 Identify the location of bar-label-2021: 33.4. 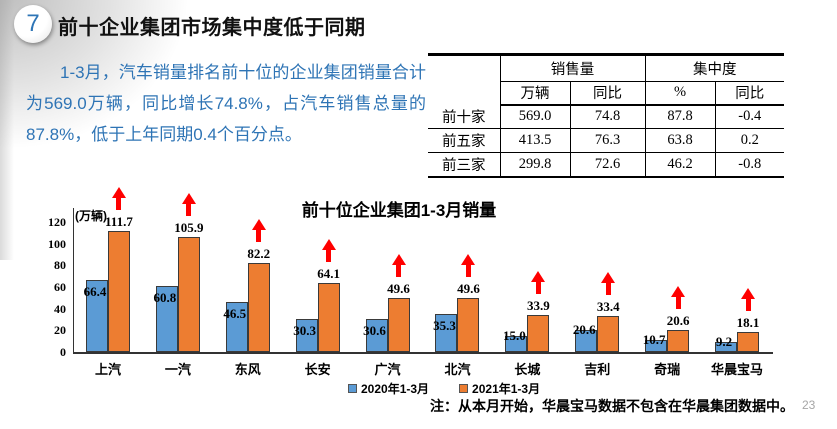
(608, 306).